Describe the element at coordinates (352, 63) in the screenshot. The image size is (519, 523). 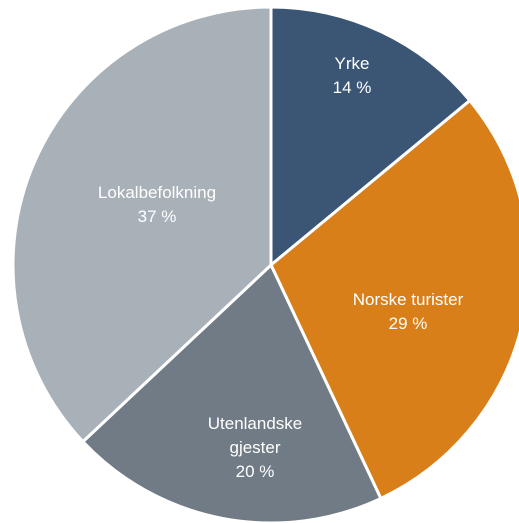
I see `category-label: Yrke` at that location.